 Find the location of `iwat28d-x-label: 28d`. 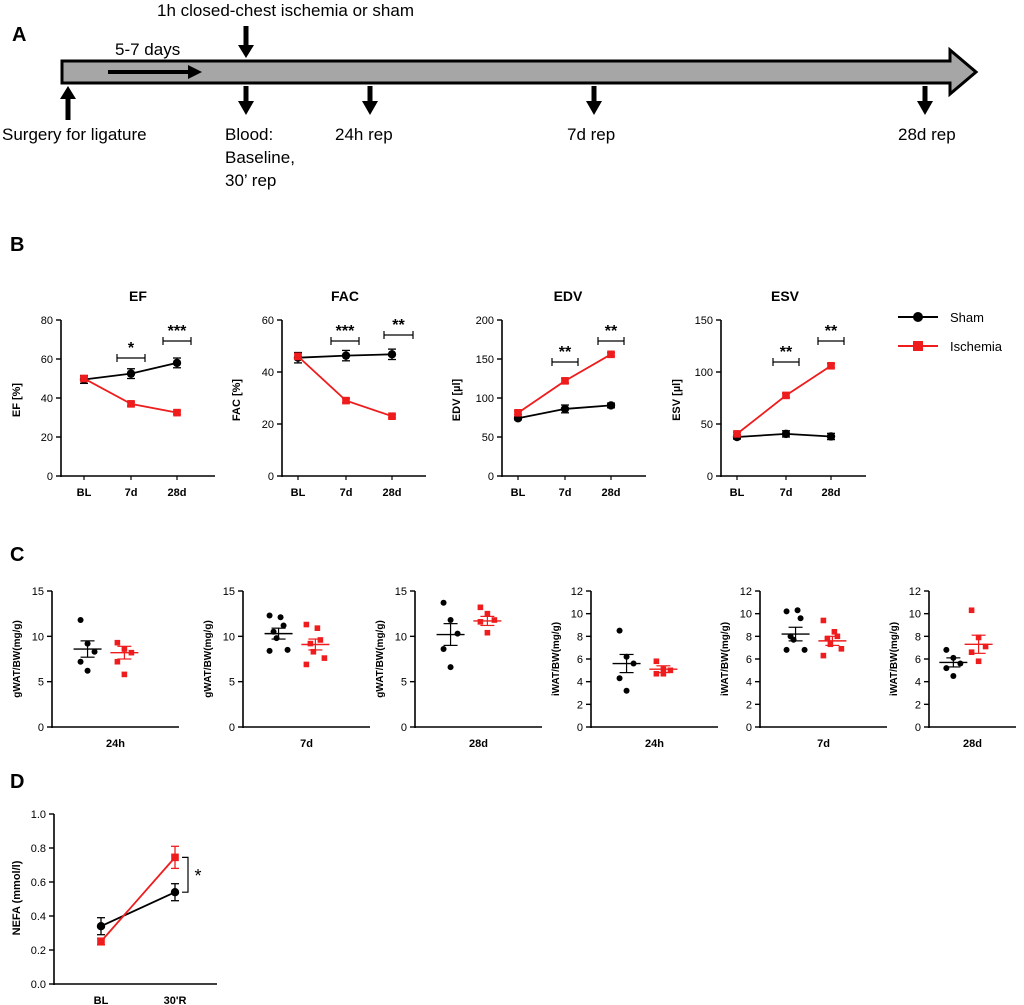

iwat28d-x-label: 28d is located at coordinates (972, 744).